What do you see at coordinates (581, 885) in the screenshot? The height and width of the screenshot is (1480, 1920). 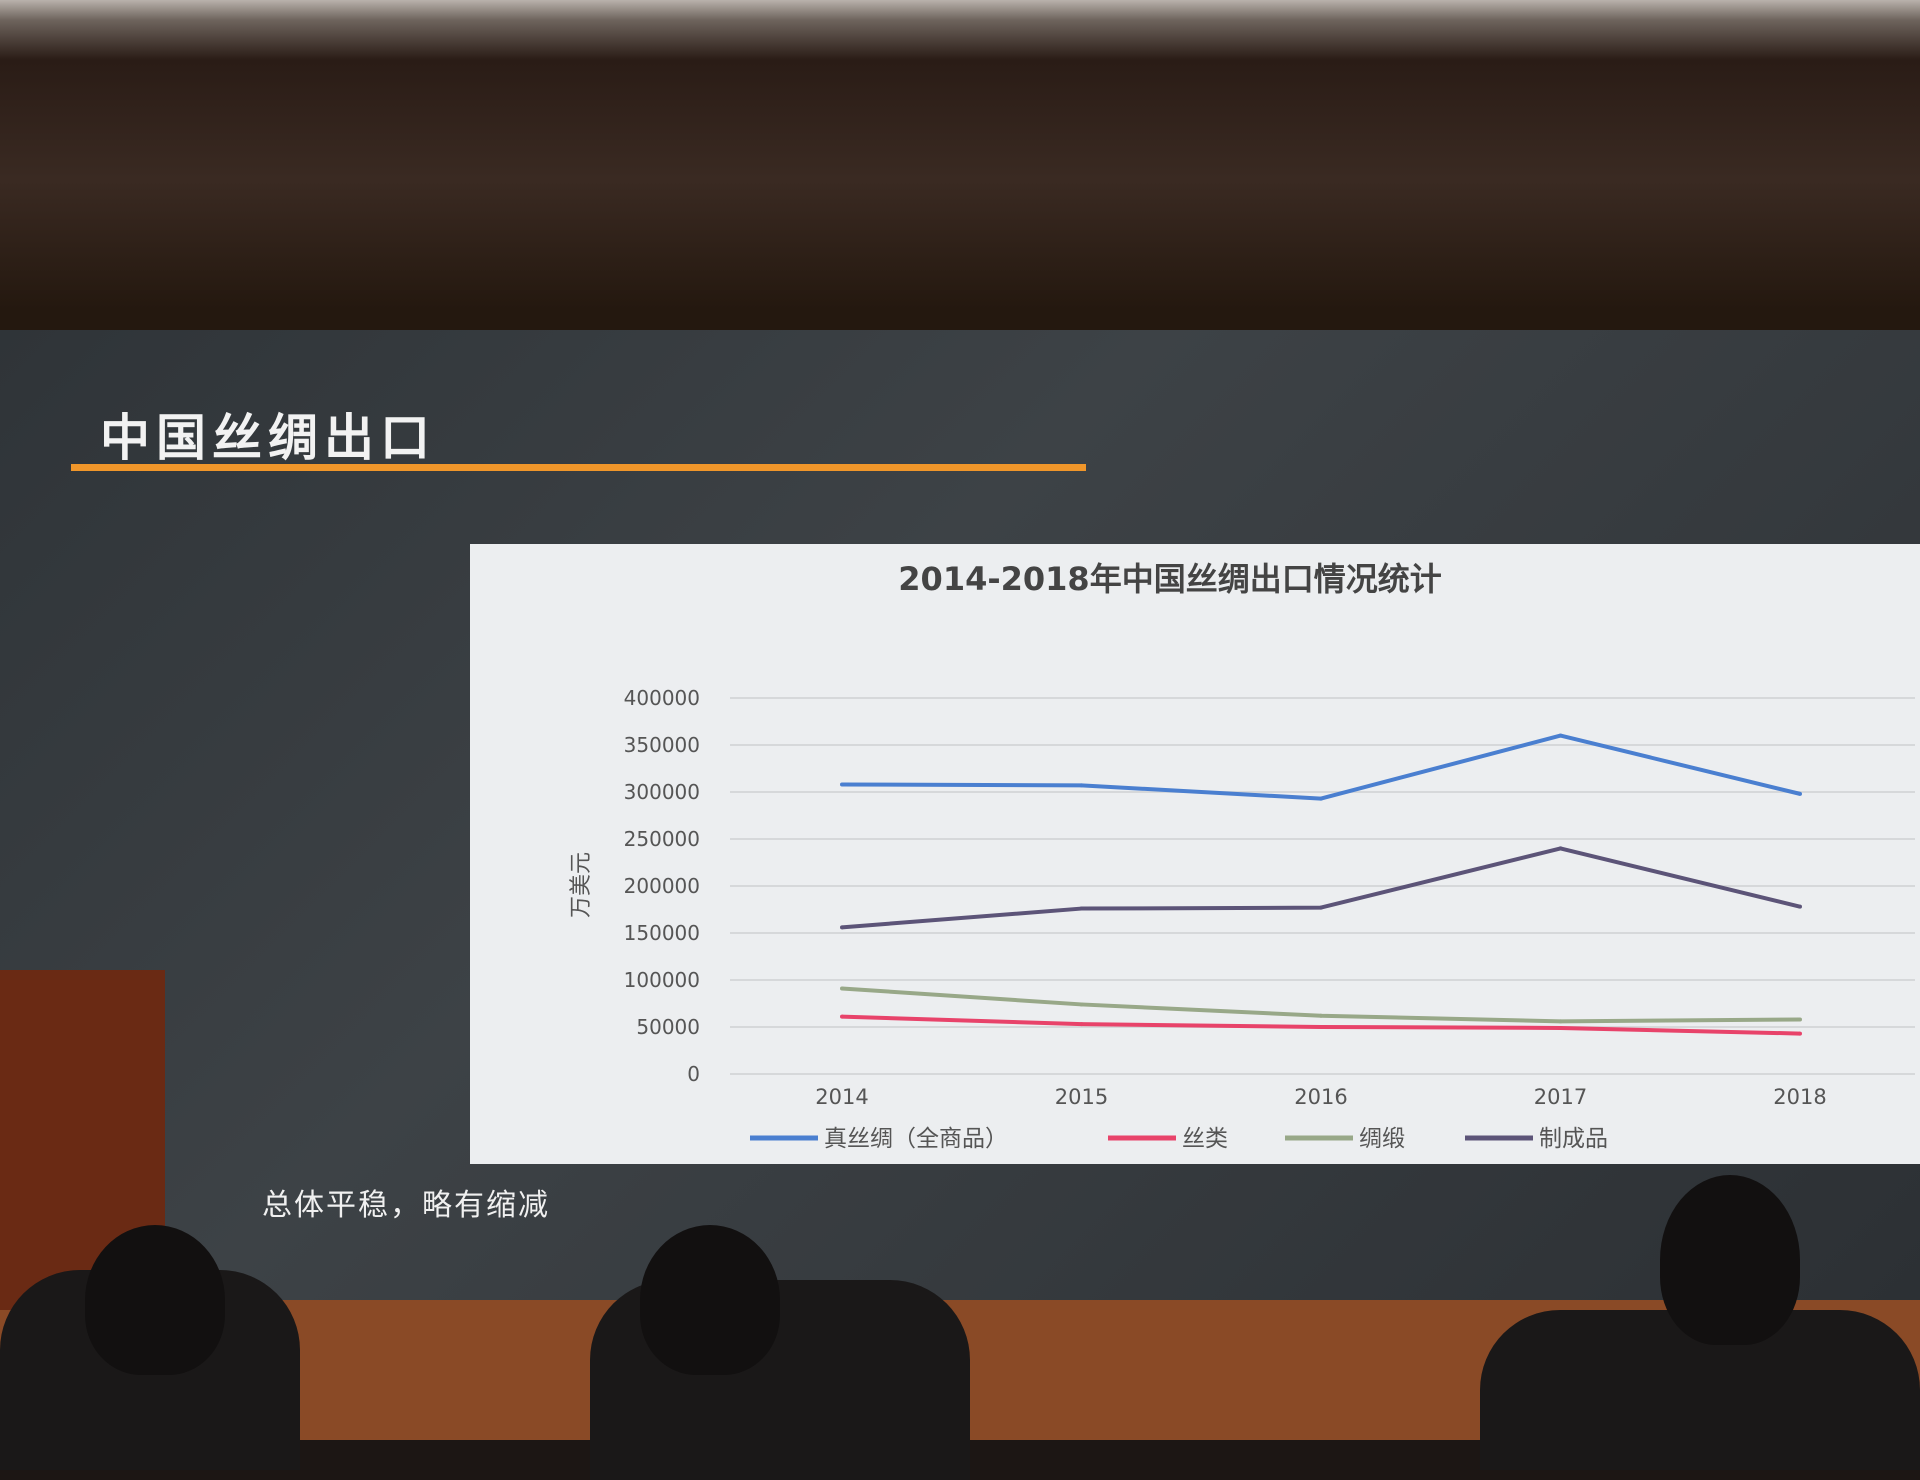 I see `y-axis-label: 万美元` at bounding box center [581, 885].